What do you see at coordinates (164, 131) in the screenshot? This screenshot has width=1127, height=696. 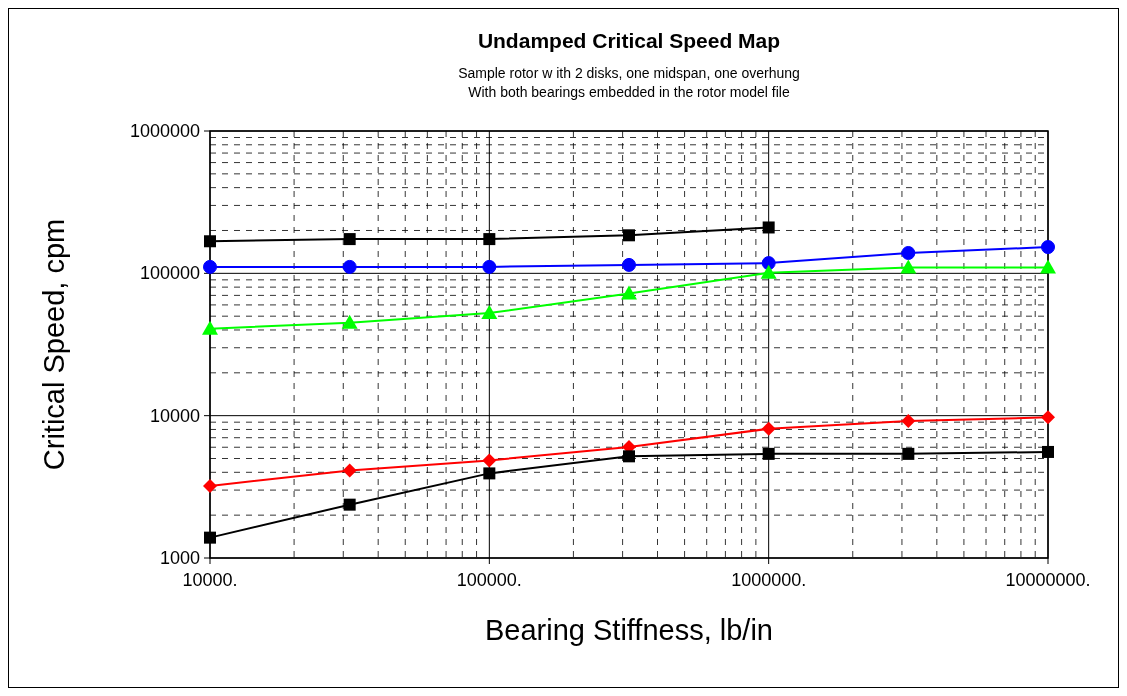 I see `y-tick-label: 1000000` at bounding box center [164, 131].